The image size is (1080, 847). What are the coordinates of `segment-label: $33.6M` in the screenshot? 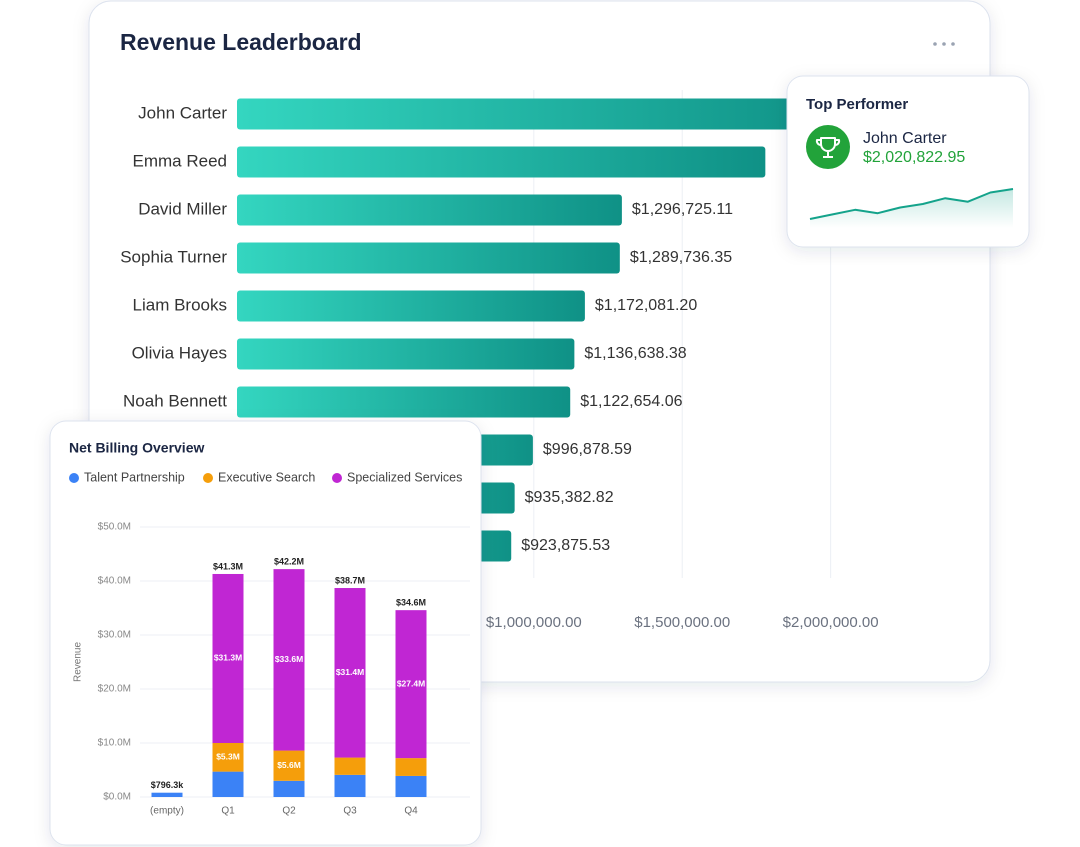 It's located at (289, 659).